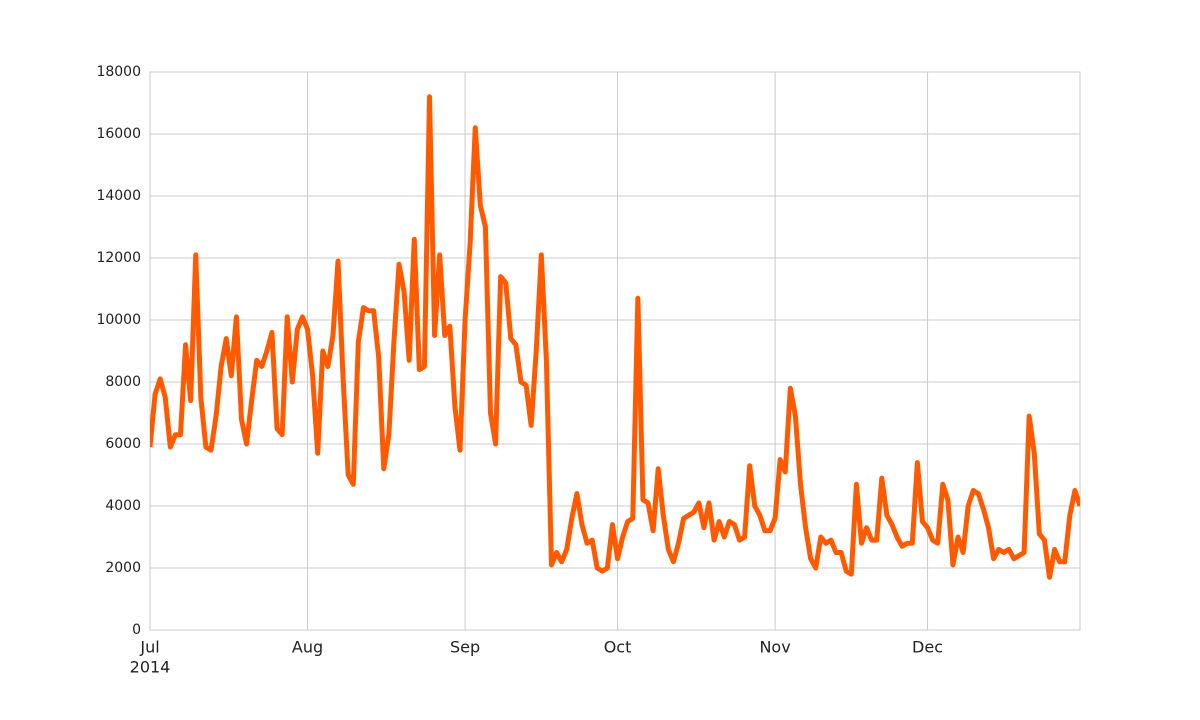  Describe the element at coordinates (123, 382) in the screenshot. I see `y-tick-label: 8000` at that location.